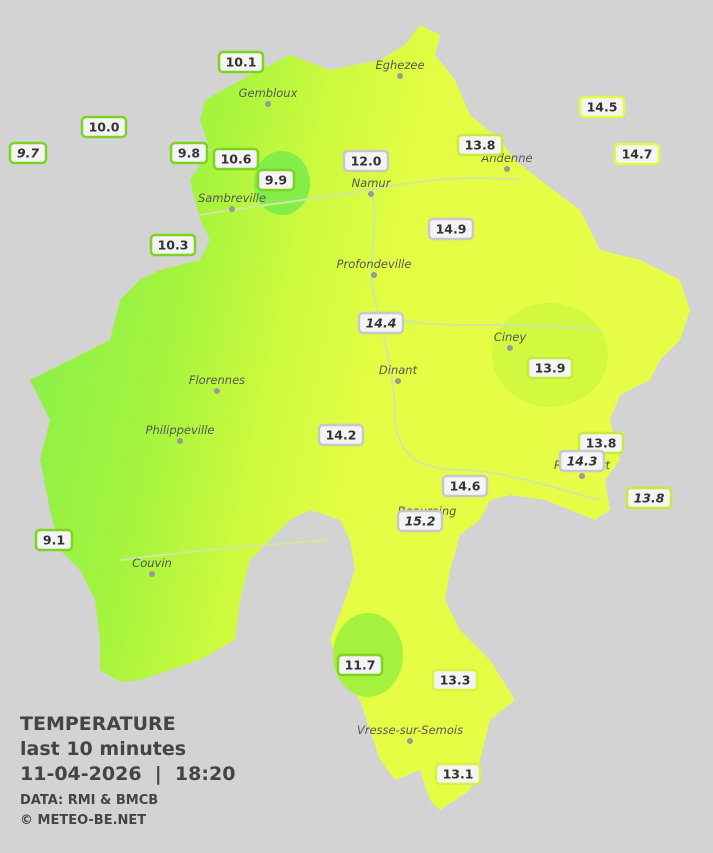 The image size is (713, 853). What do you see at coordinates (180, 430) in the screenshot?
I see `town-label: Philippeville` at bounding box center [180, 430].